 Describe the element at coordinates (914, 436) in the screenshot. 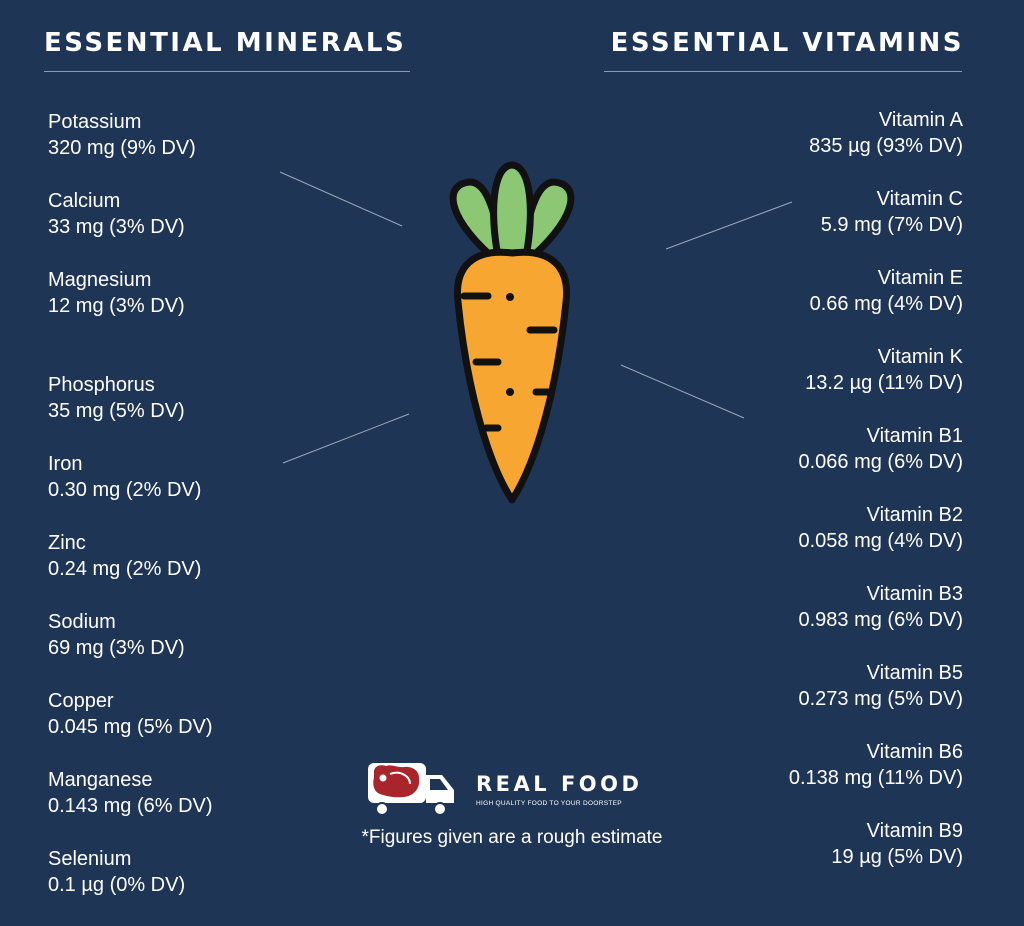

I see `vitamin-name: Vitamin B1` at that location.